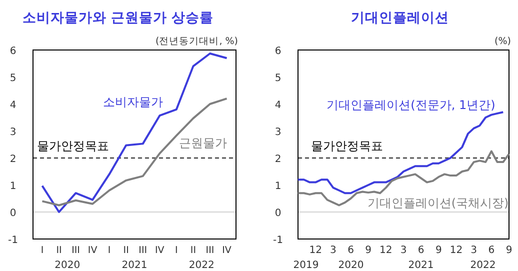  Describe the element at coordinates (133, 102) in the screenshot. I see `series-label: 소비자물가` at that location.